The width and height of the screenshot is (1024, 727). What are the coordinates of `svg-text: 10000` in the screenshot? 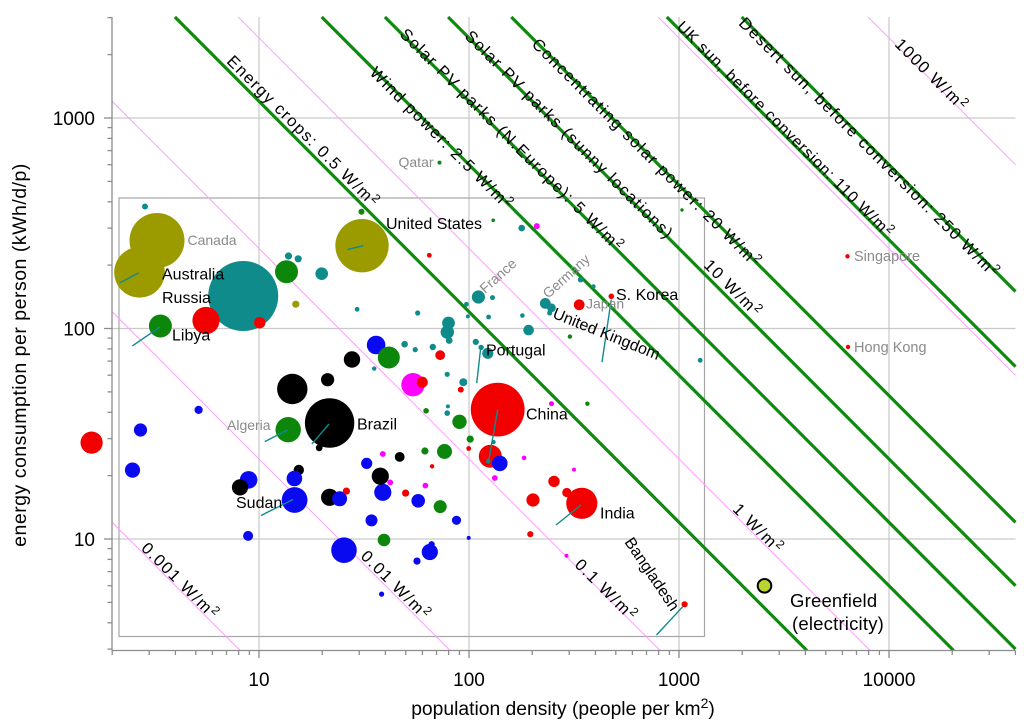 It's located at (889, 680).